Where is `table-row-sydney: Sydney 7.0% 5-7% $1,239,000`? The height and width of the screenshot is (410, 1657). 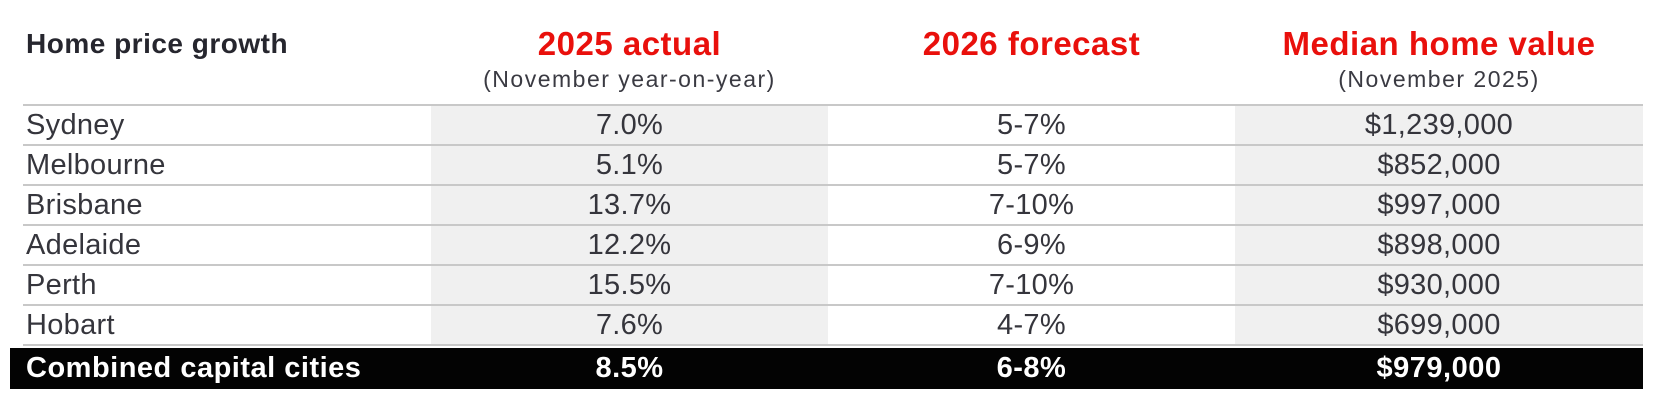 table-row-sydney: Sydney 7.0% 5-7% $1,239,000 is located at coordinates (833, 124).